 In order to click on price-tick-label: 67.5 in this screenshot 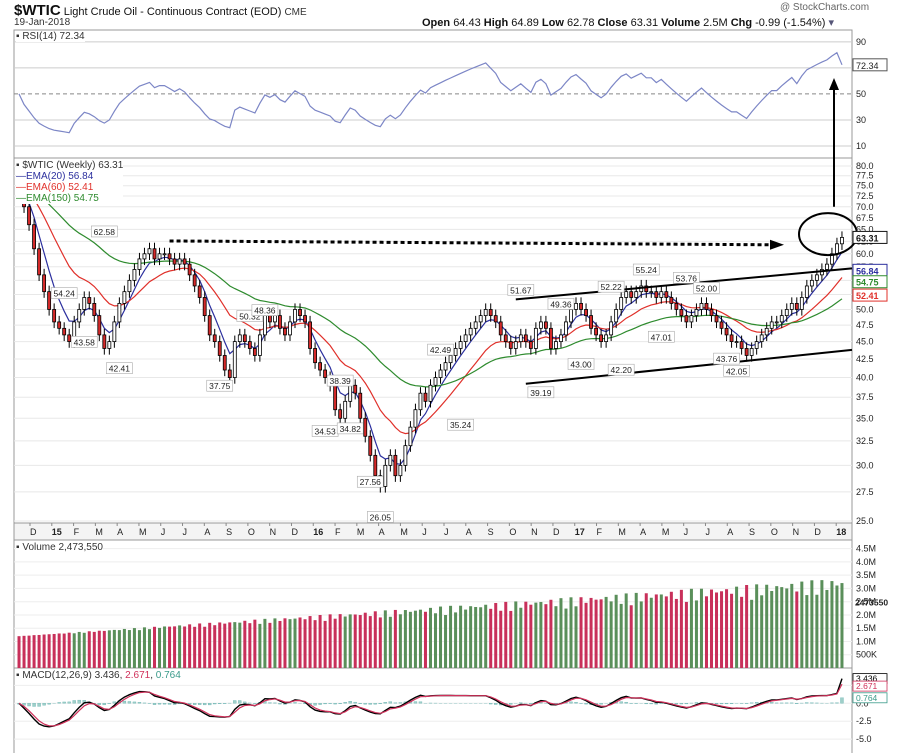, I will do `click(865, 218)`.